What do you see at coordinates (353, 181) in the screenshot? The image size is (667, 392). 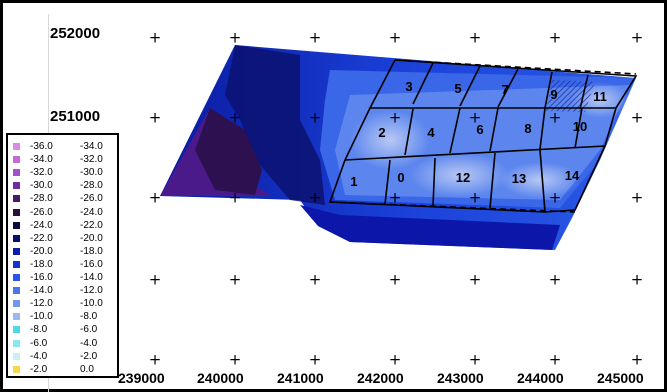 I see `panel-label: 1` at bounding box center [353, 181].